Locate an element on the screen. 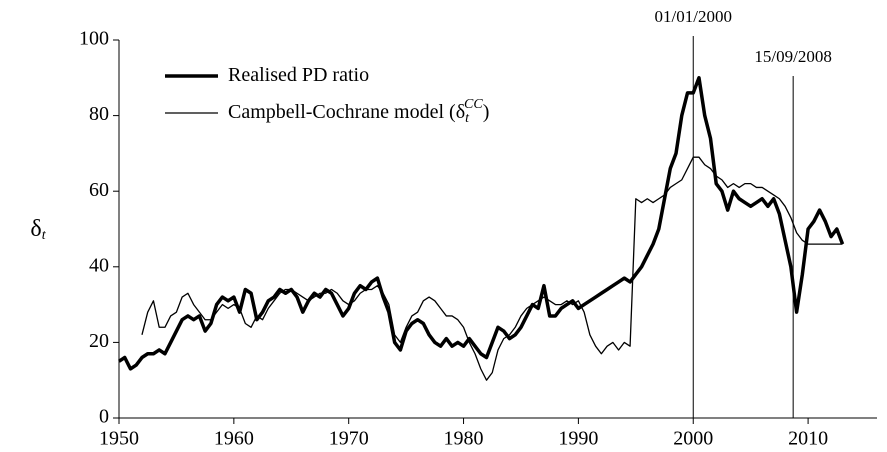  x-tick-label: 1990 is located at coordinates (578, 439).